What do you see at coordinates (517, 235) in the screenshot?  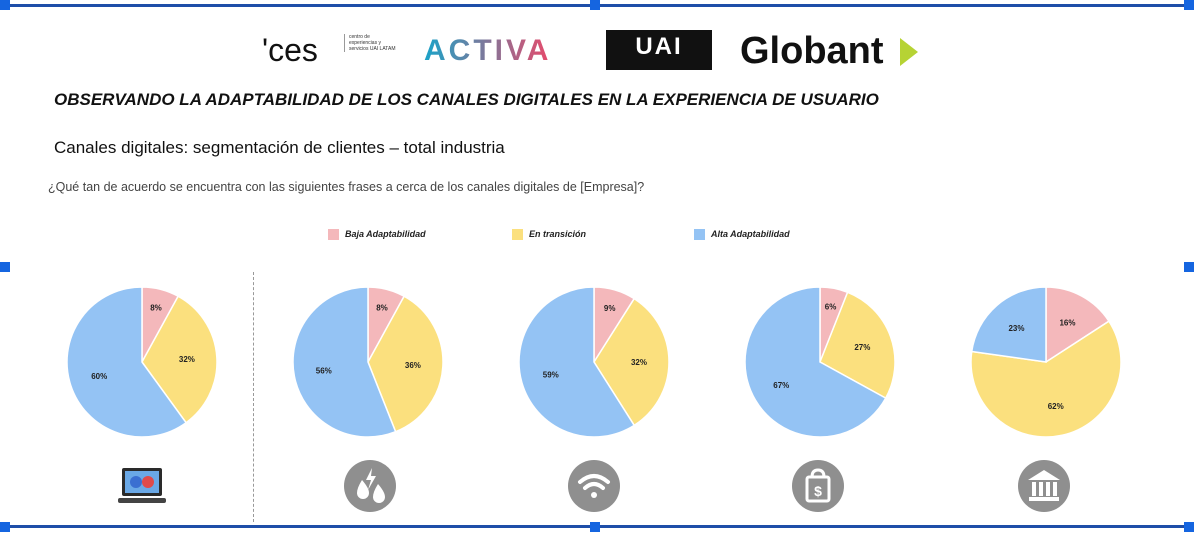 I see `legend-swatch-transicion` at bounding box center [517, 235].